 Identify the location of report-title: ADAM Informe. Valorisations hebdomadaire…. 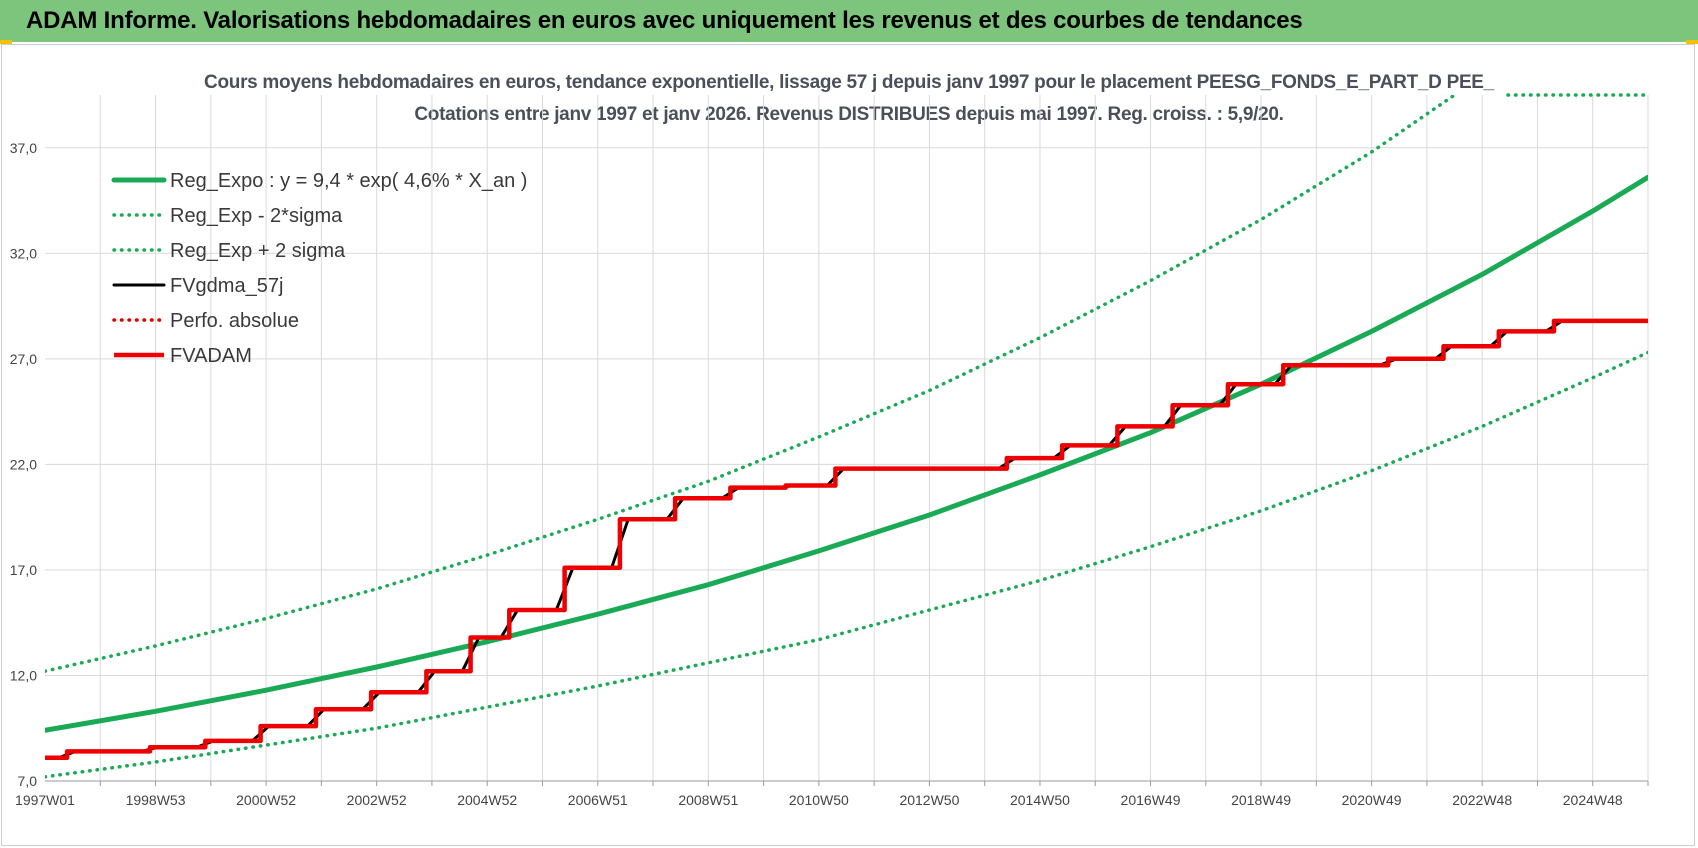
(664, 20).